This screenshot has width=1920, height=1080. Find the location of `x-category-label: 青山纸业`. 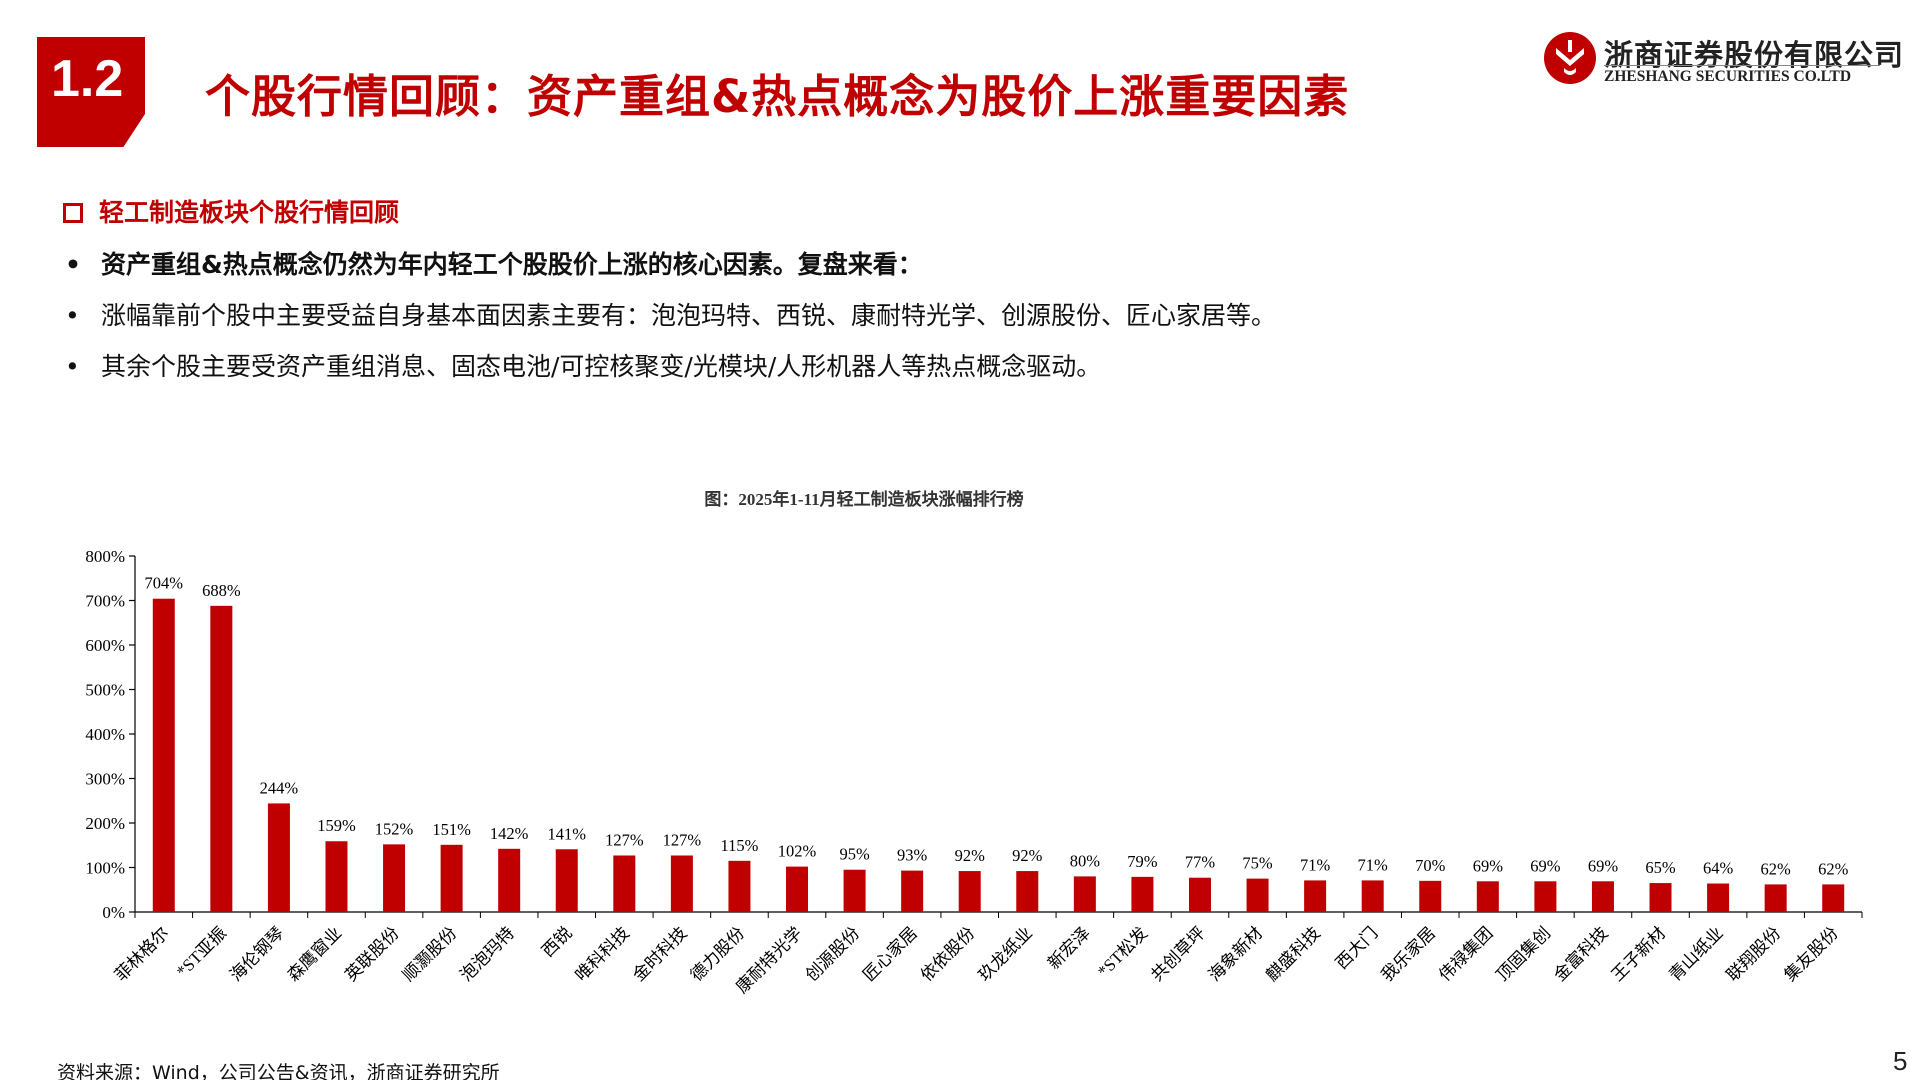

x-category-label: 青山纸业 is located at coordinates (1696, 954).